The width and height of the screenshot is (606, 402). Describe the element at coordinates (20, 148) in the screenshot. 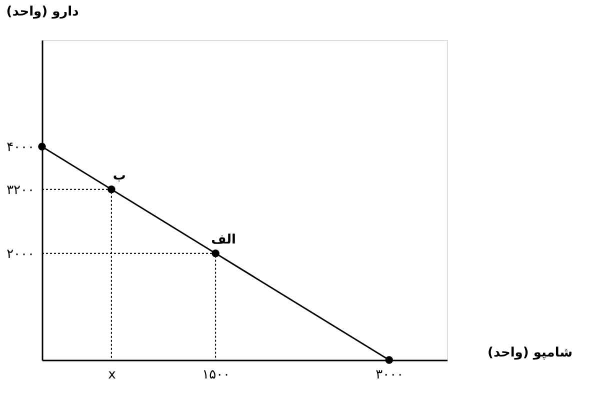

I see `y-tick-label: ۴۰۰۰` at that location.